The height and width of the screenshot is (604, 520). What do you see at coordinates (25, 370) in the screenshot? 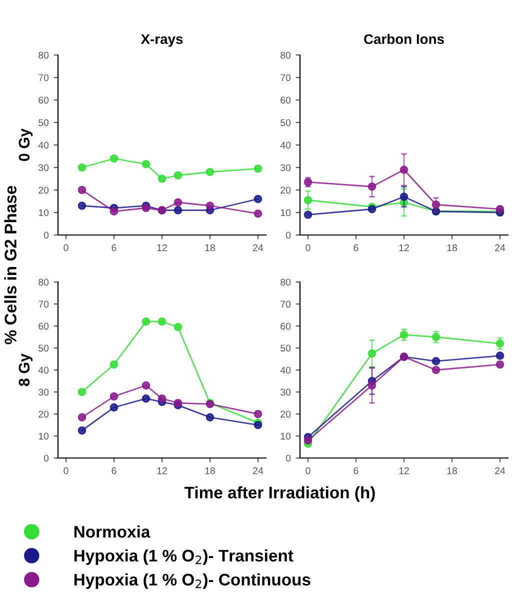
I see `y-axis-title: 8 Gy` at bounding box center [25, 370].